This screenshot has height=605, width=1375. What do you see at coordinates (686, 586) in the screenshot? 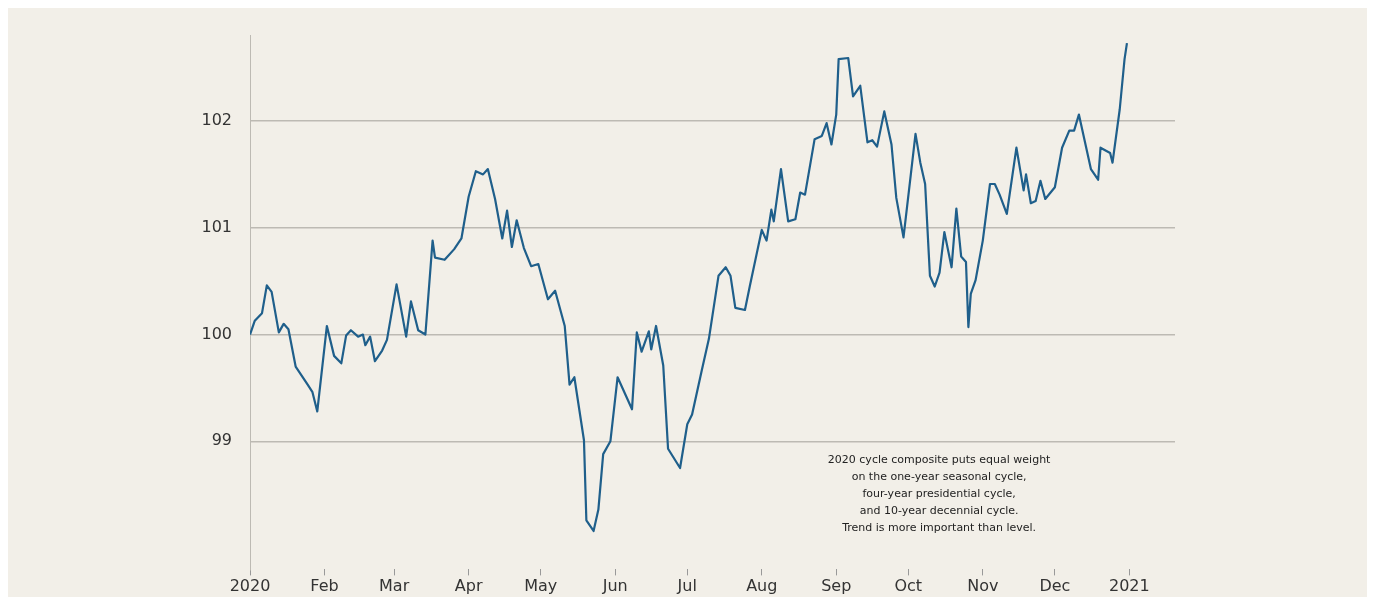
I see `x-tick-label: Jul` at bounding box center [686, 586].